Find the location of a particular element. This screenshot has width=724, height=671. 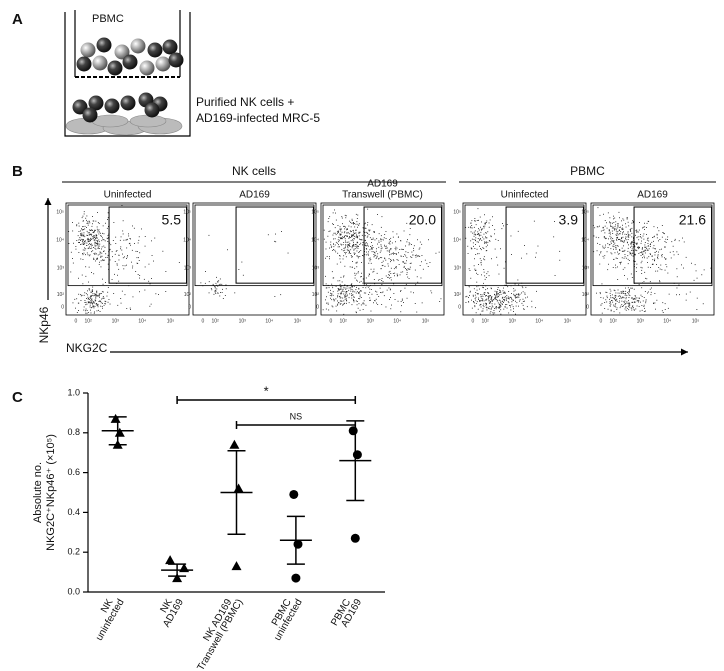

significance-bracket is located at coordinates (296, 425).